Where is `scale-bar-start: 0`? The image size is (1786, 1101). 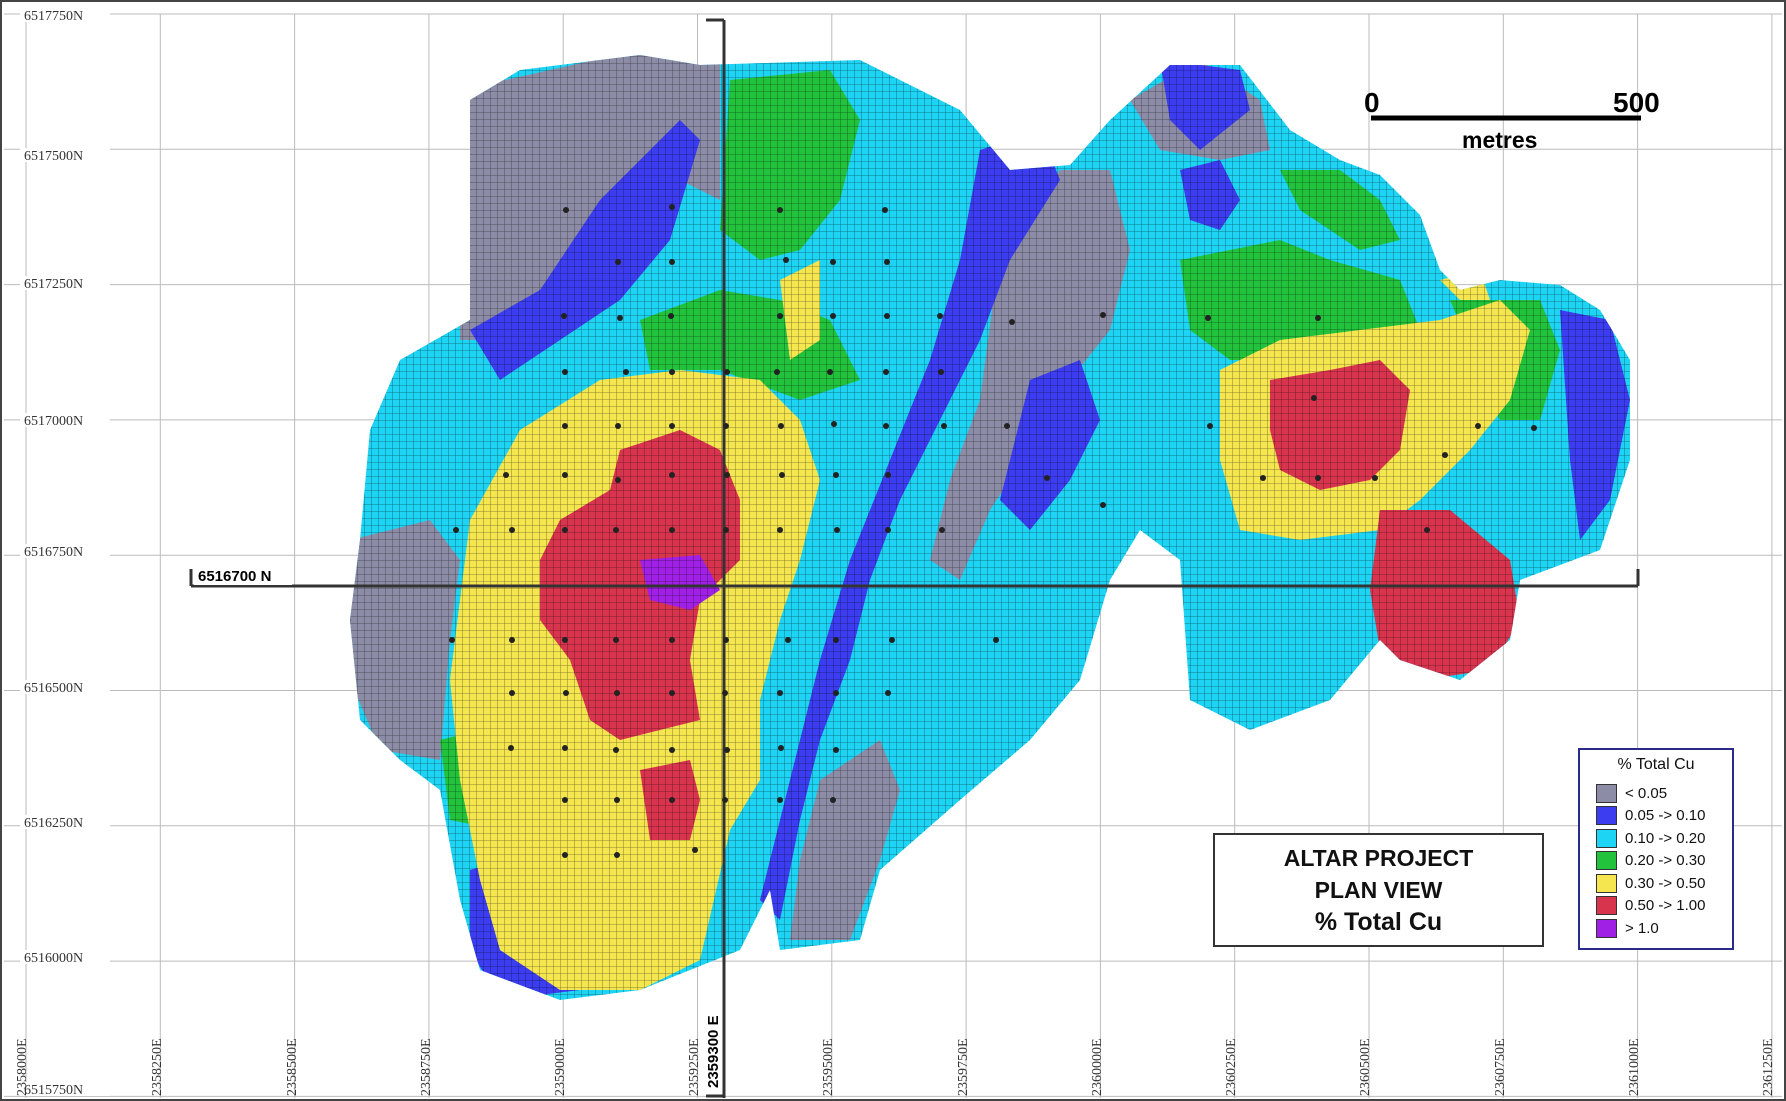
scale-bar-start: 0 is located at coordinates (1372, 102).